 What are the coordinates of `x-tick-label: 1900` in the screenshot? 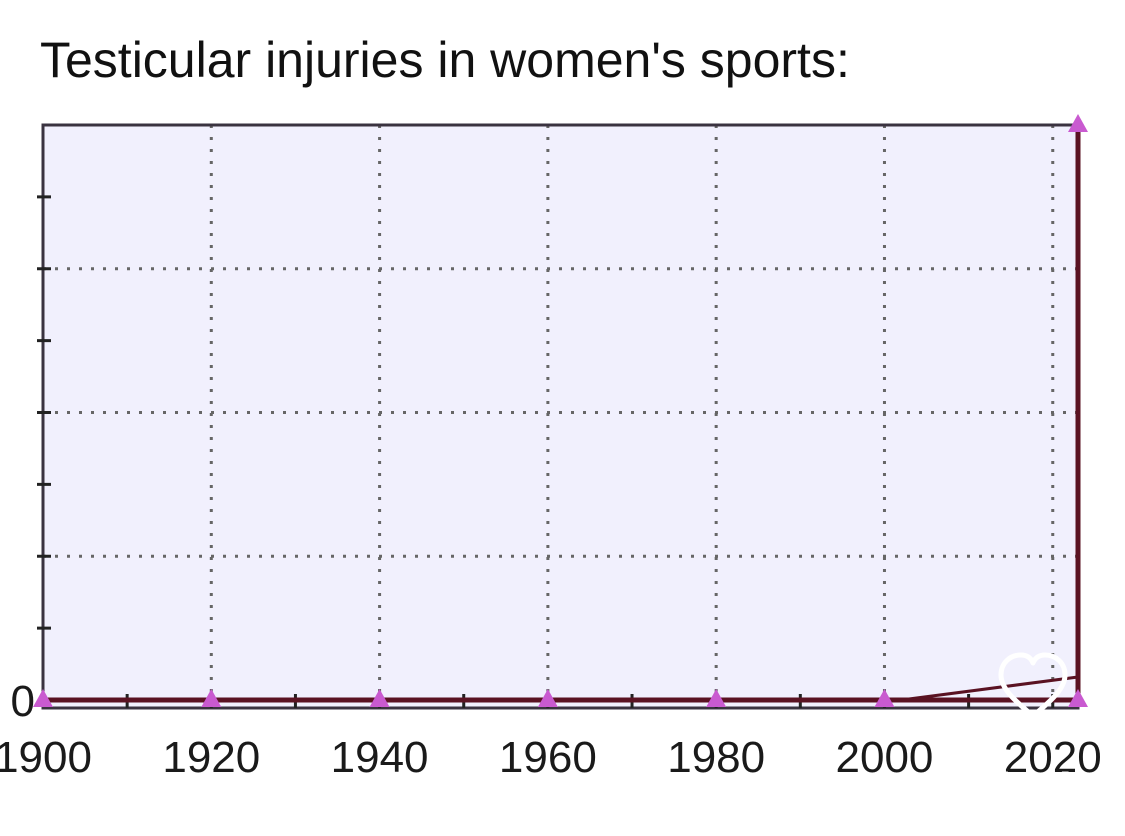 It's located at (46, 757).